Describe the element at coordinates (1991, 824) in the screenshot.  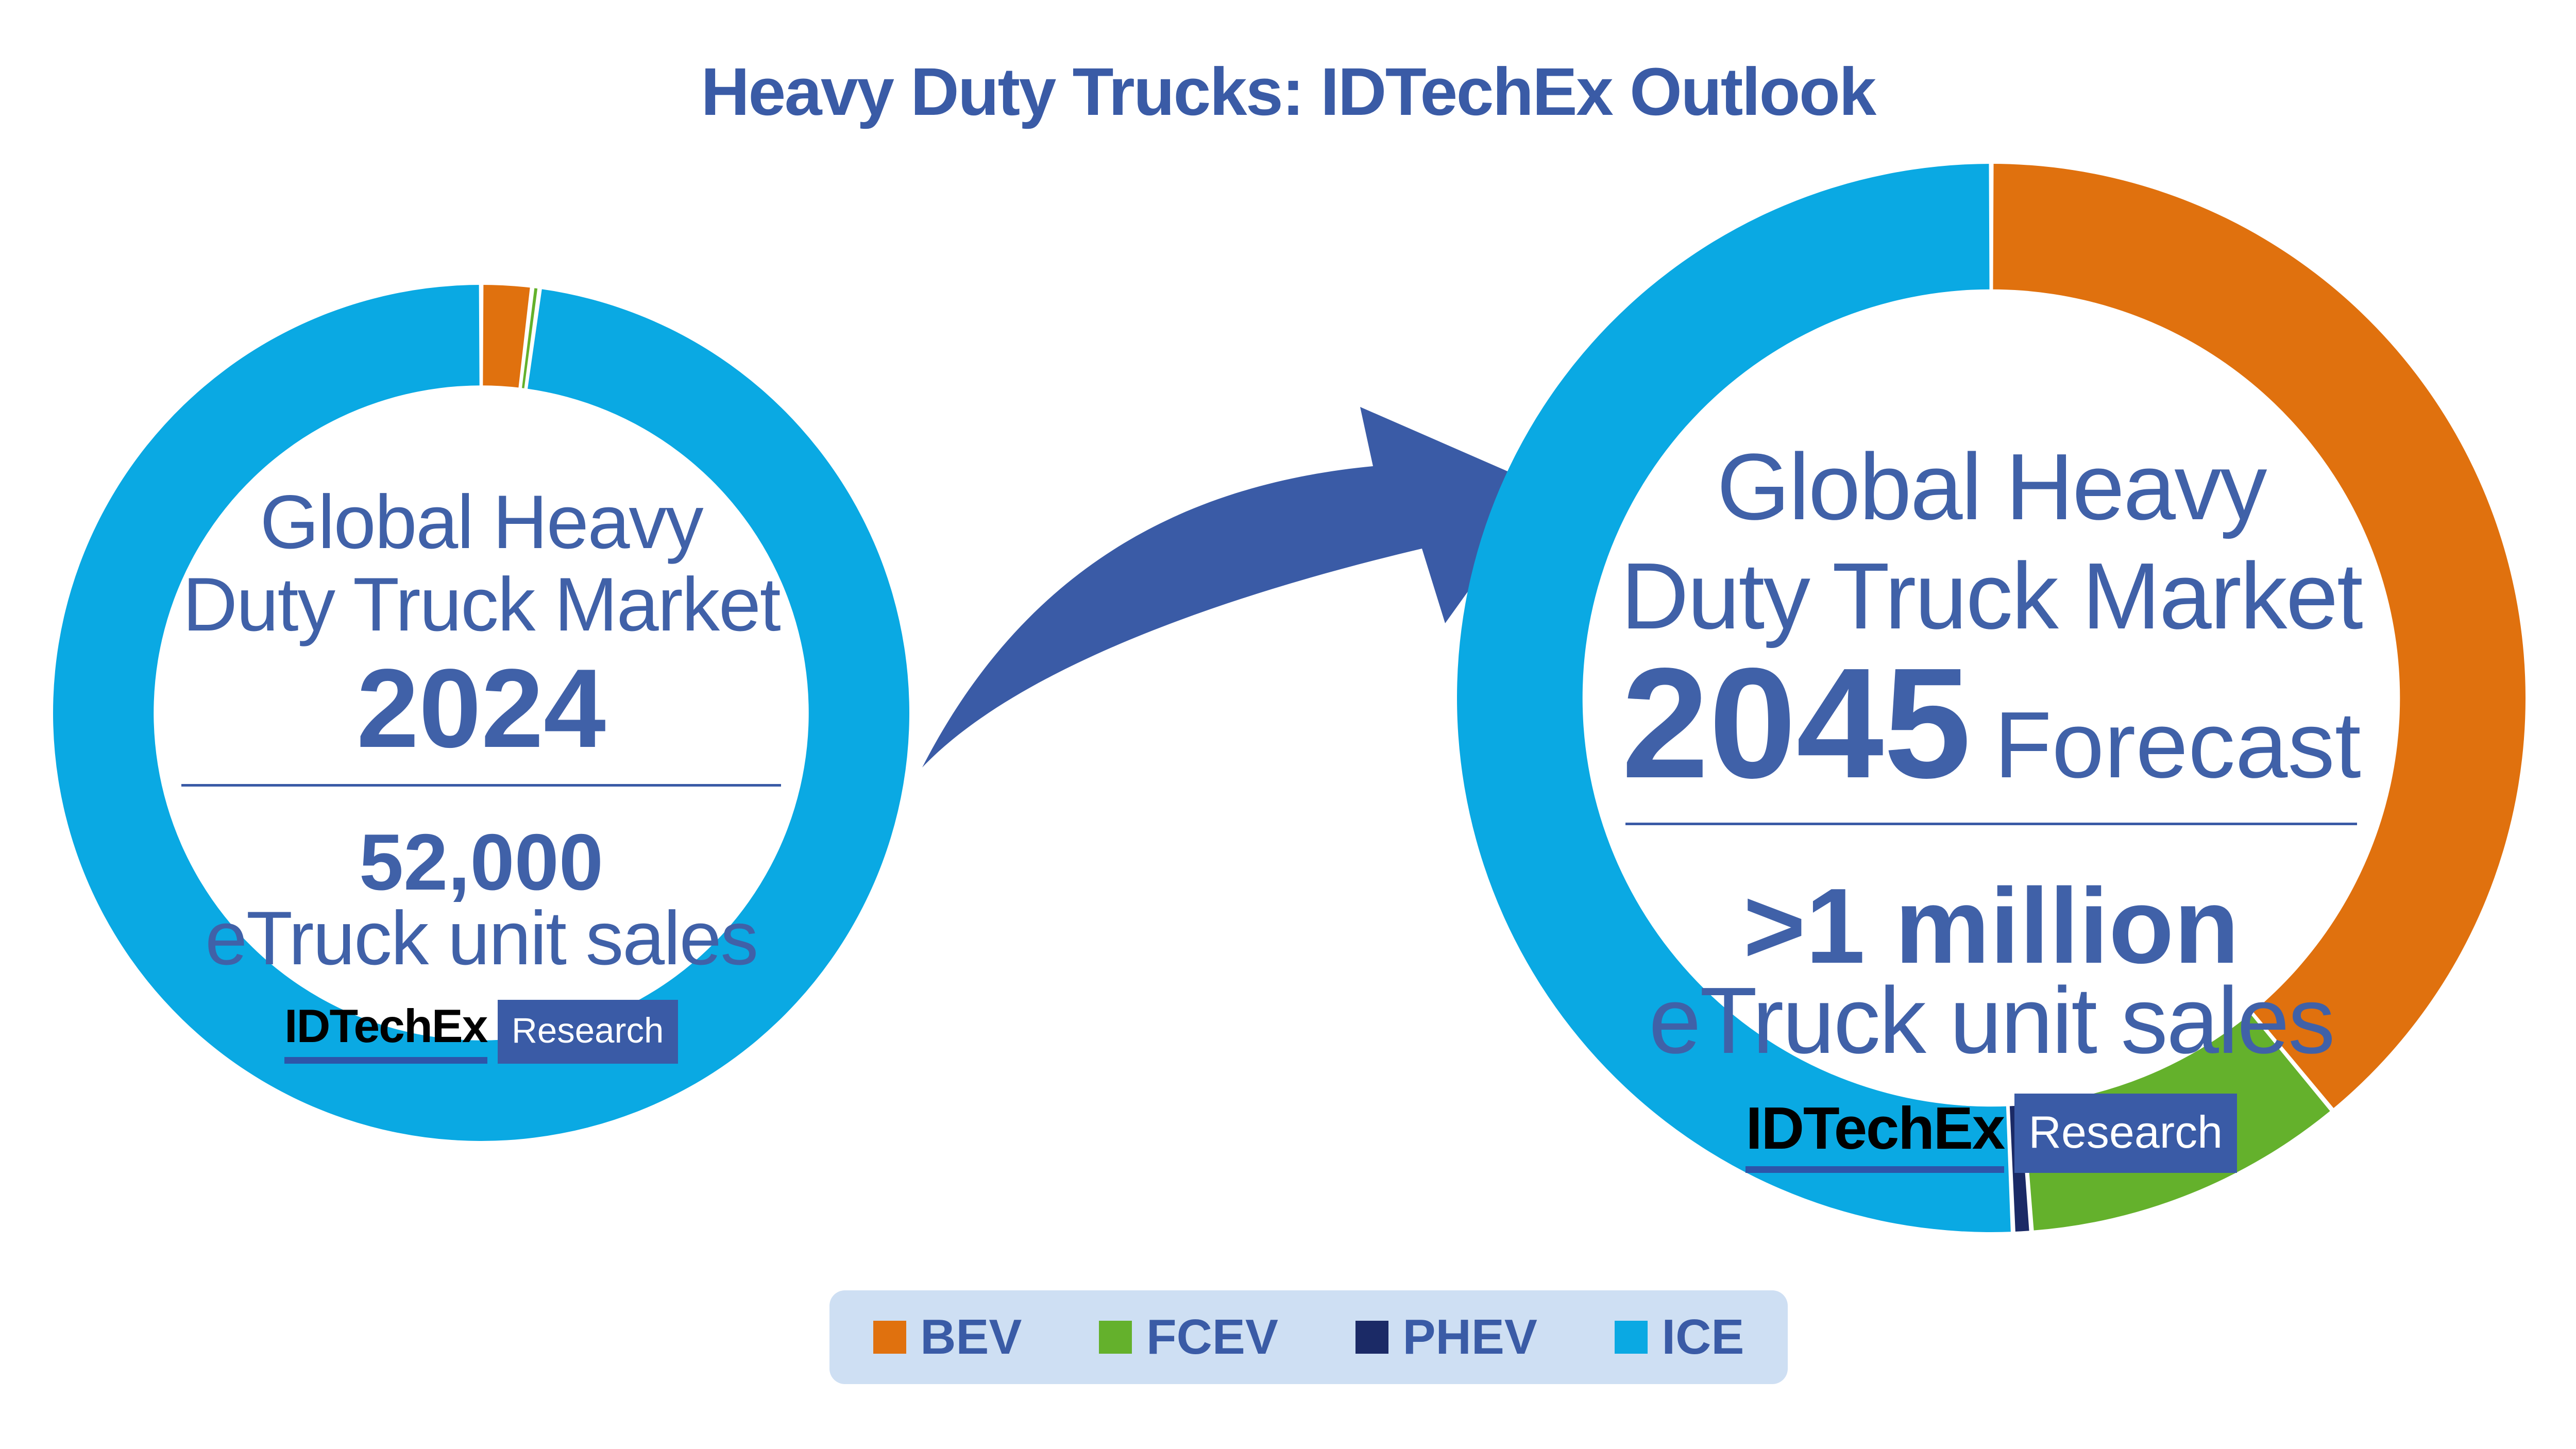
I see `donut-2045-divider` at that location.